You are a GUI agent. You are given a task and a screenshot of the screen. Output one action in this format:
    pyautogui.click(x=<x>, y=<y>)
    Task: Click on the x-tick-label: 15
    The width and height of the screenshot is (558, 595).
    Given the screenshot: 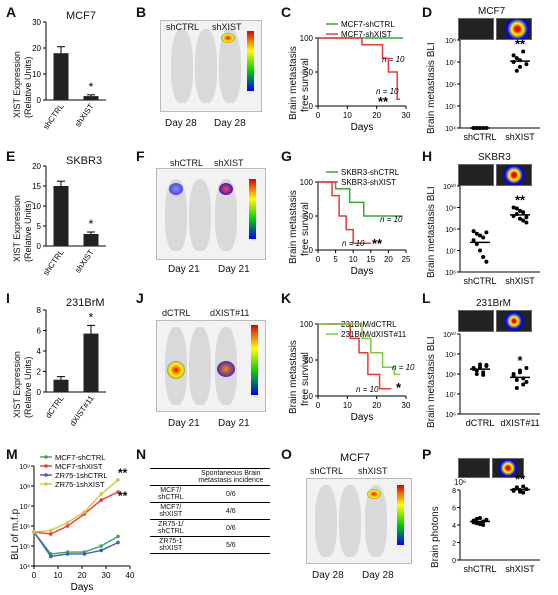 What is the action you would take?
    pyautogui.click(x=370, y=259)
    